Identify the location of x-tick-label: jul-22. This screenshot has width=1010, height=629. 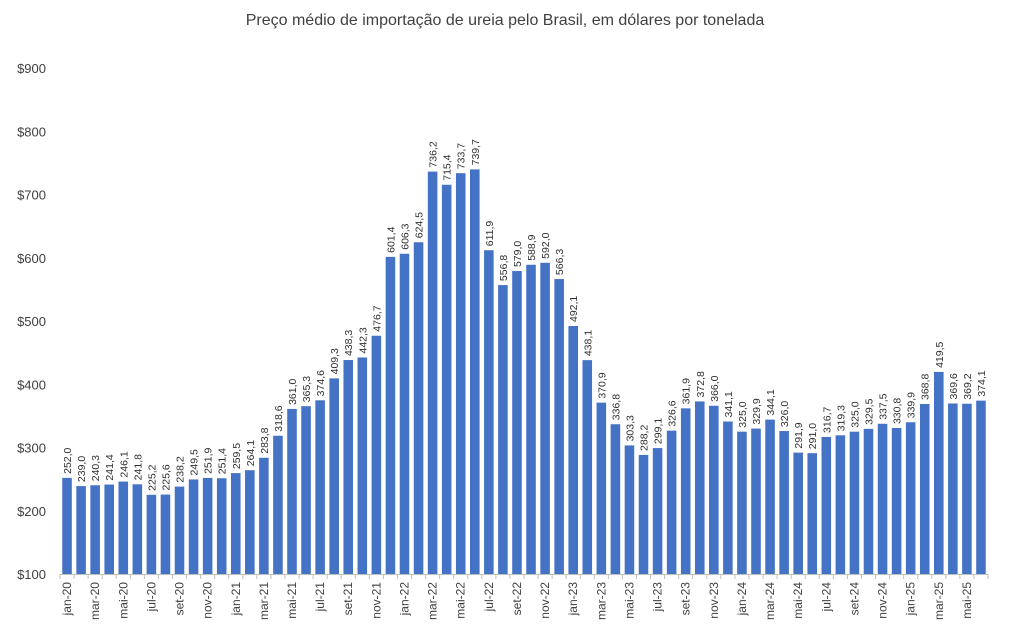
(489, 597).